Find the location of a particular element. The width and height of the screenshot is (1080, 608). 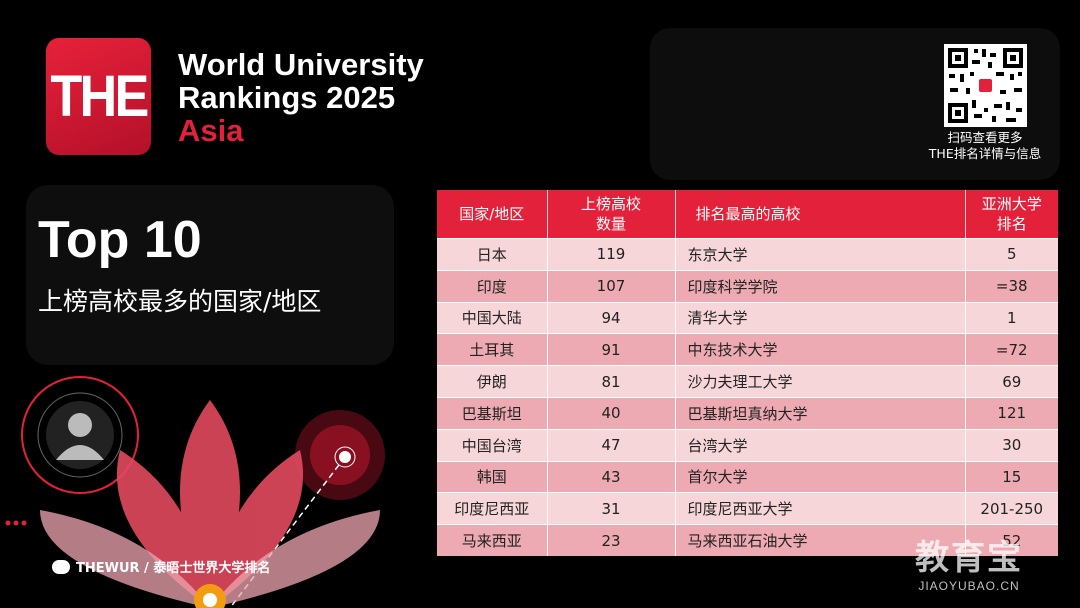

the-logo: THE is located at coordinates (98, 96).